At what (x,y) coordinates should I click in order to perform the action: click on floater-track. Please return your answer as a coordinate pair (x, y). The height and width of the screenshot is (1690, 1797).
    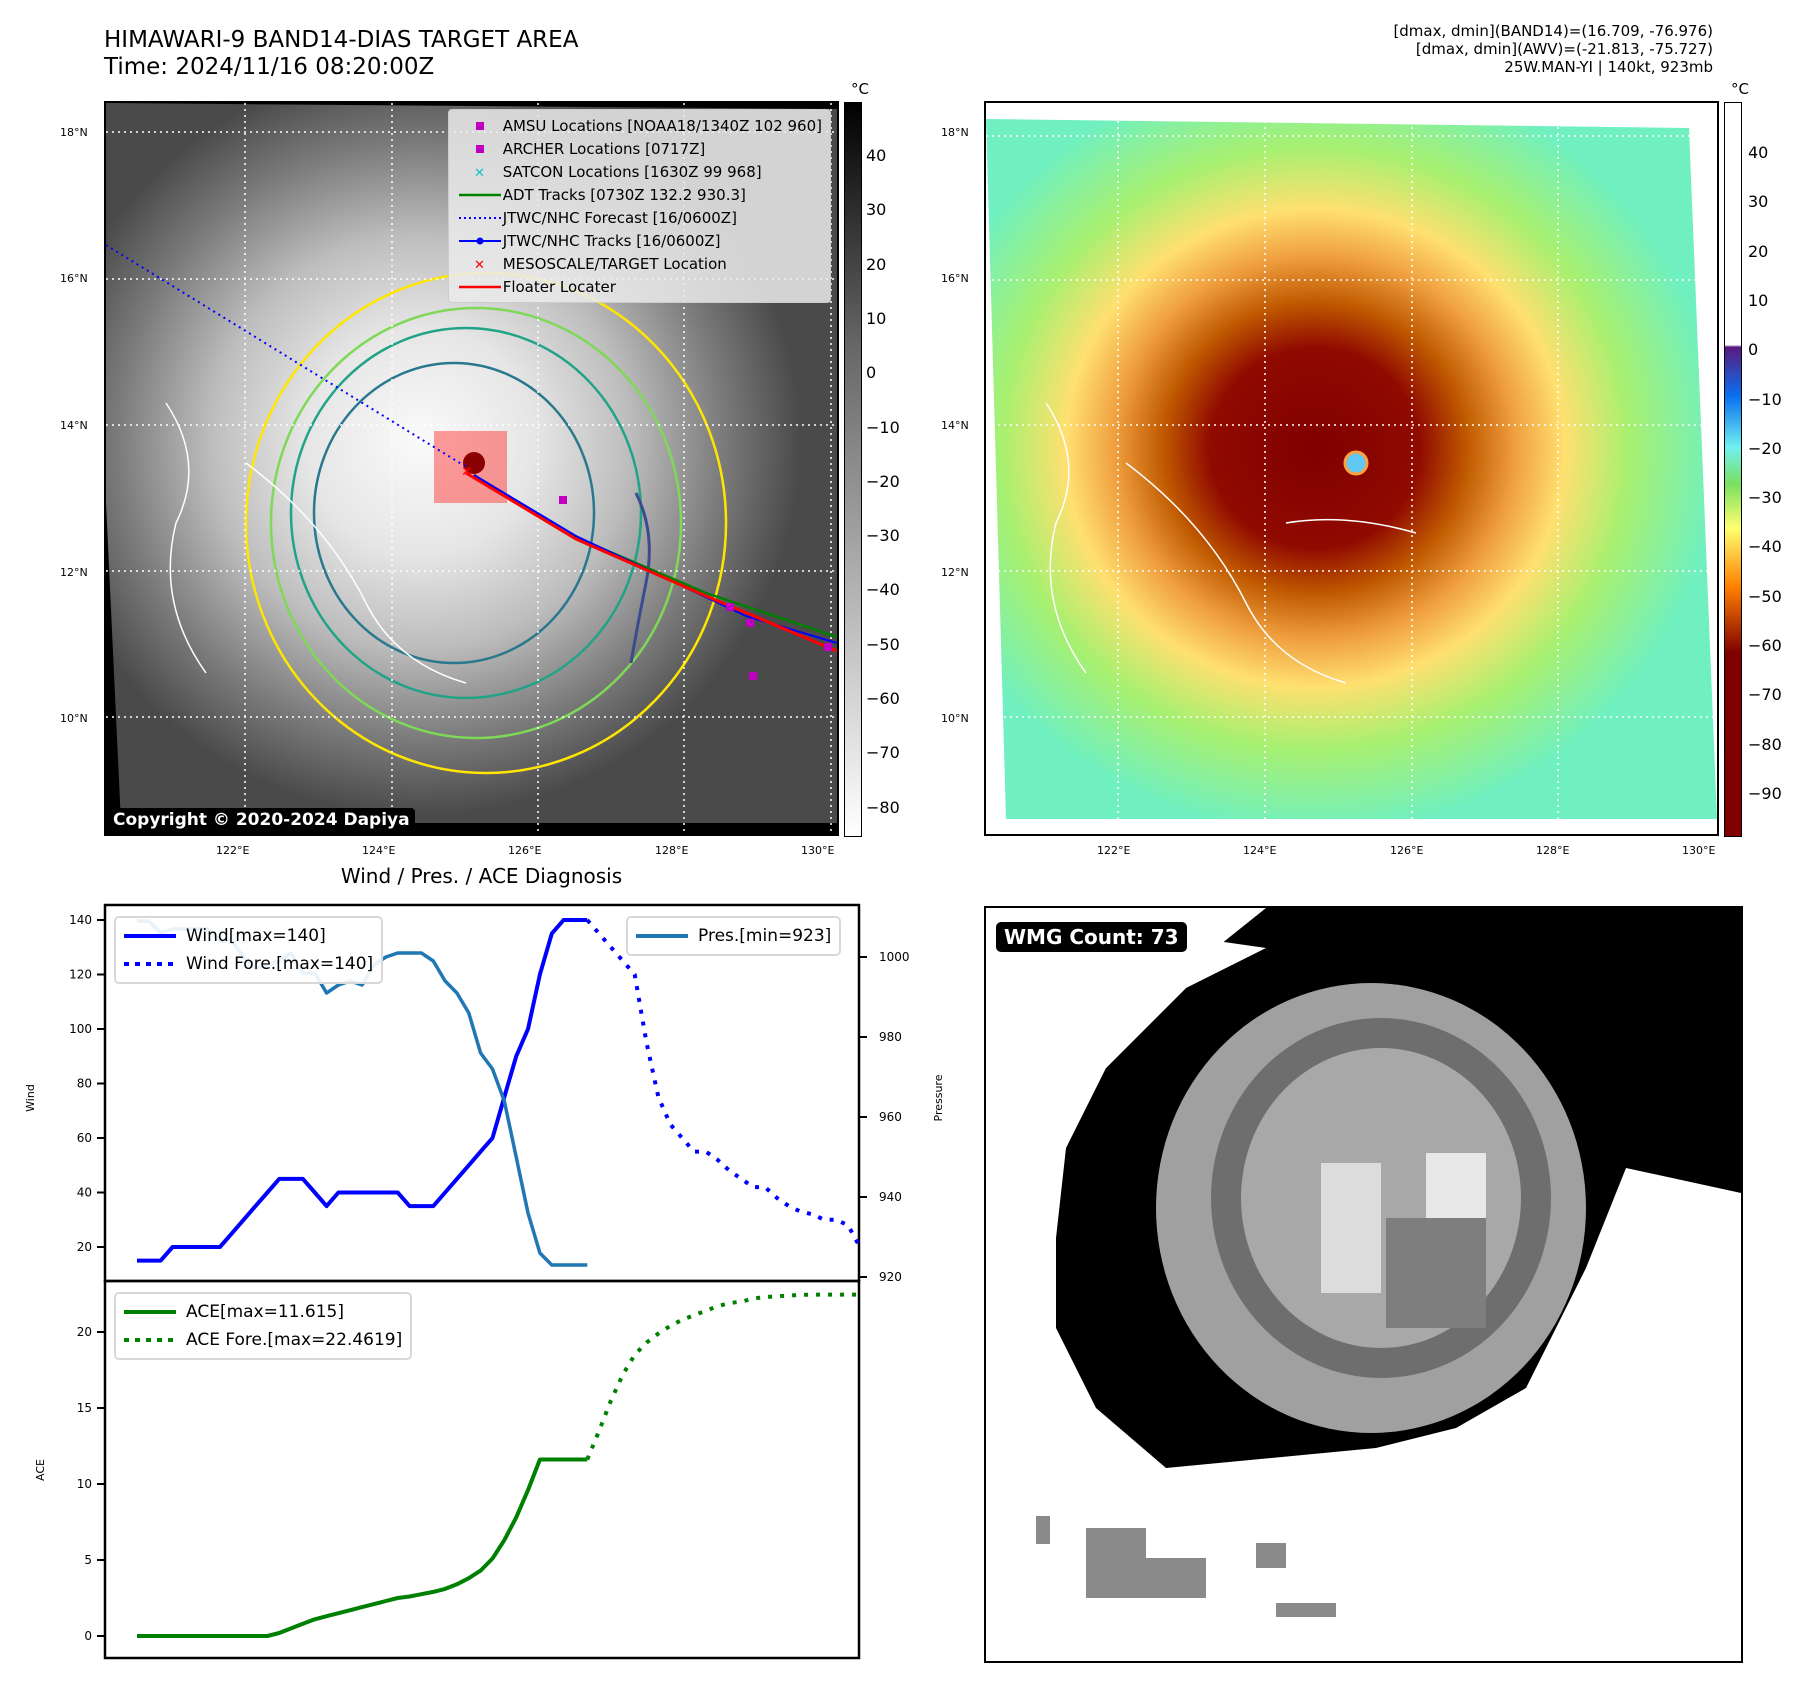
    Looking at the image, I should click on (651, 562).